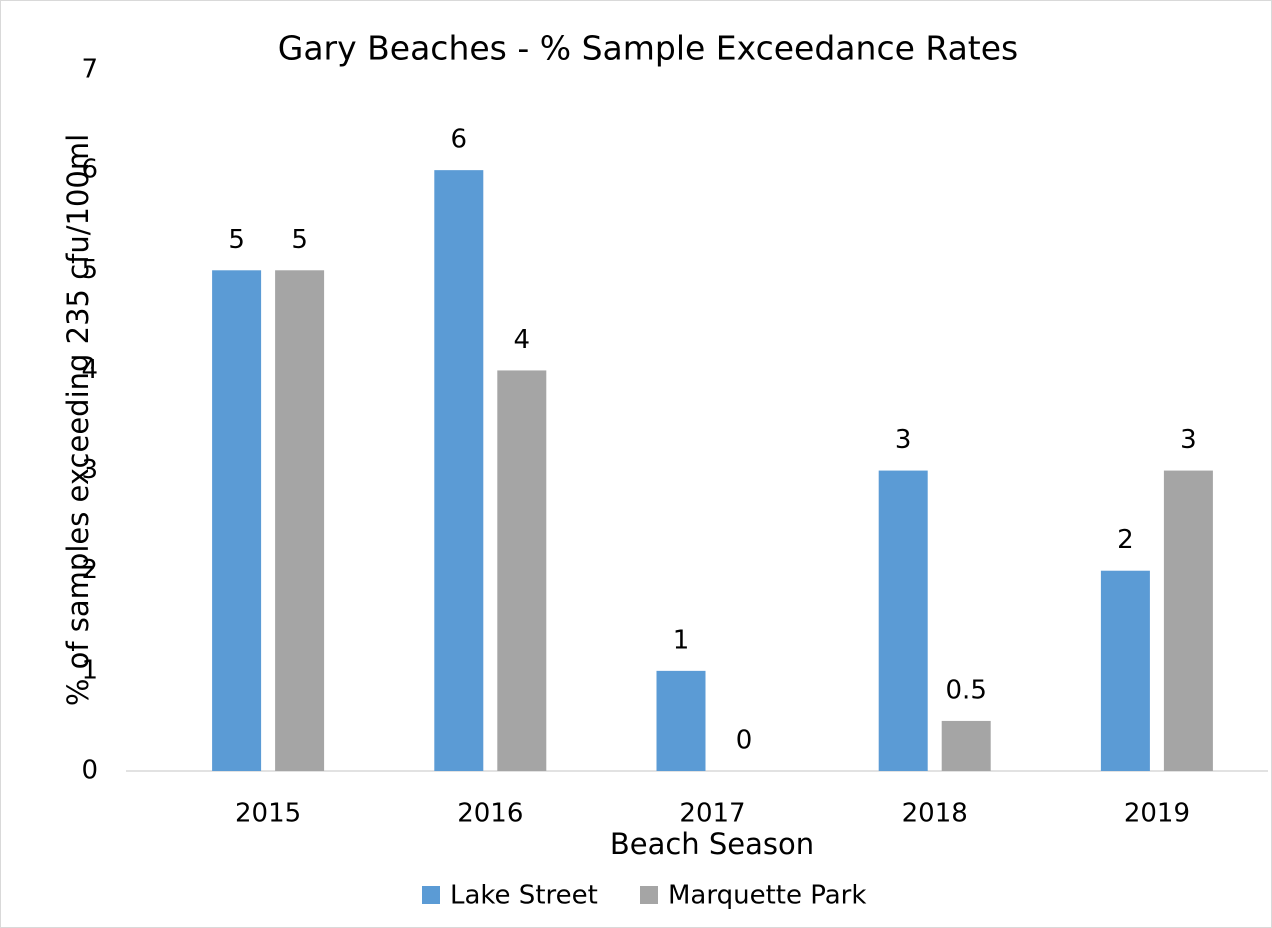 The width and height of the screenshot is (1272, 928). I want to click on y-tick-label: 1, so click(89, 670).